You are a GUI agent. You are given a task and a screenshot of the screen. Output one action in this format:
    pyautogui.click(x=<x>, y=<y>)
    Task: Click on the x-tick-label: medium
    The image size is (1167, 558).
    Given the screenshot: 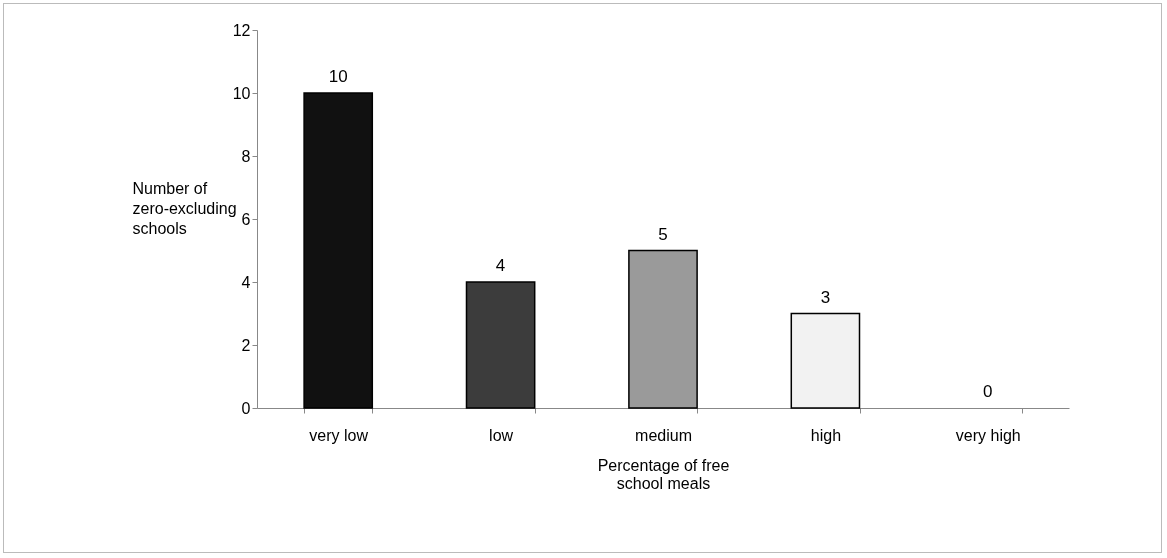 What is the action you would take?
    pyautogui.click(x=663, y=435)
    